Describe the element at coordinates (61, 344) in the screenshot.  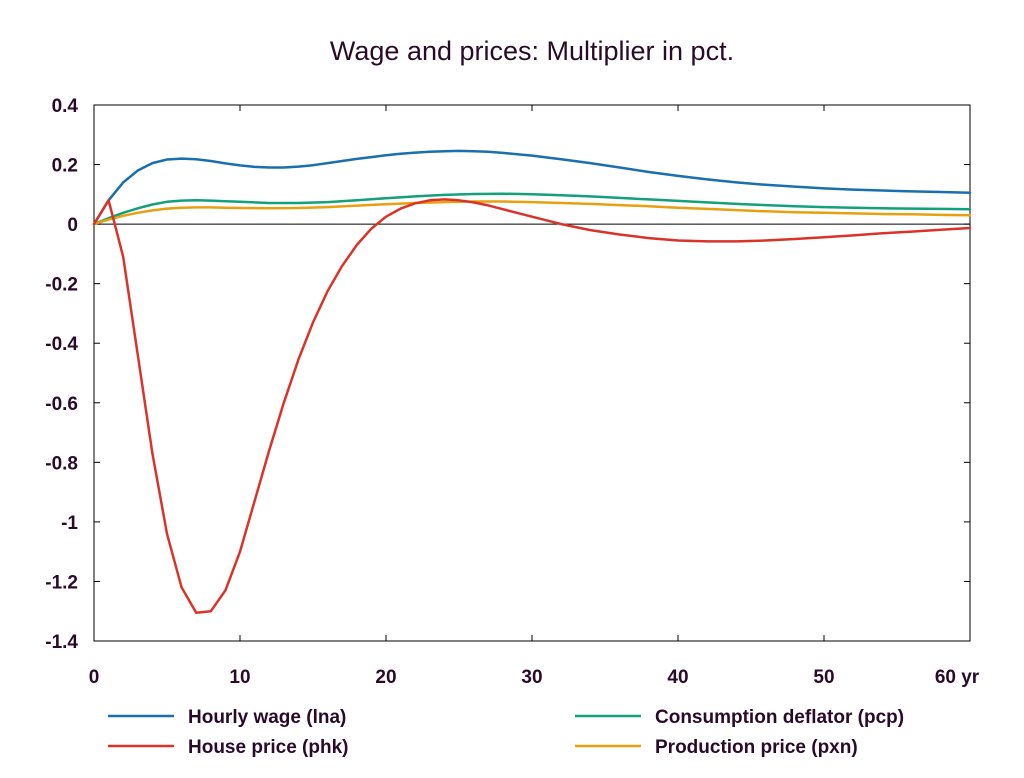
I see `y-tick-label: -0.4` at that location.